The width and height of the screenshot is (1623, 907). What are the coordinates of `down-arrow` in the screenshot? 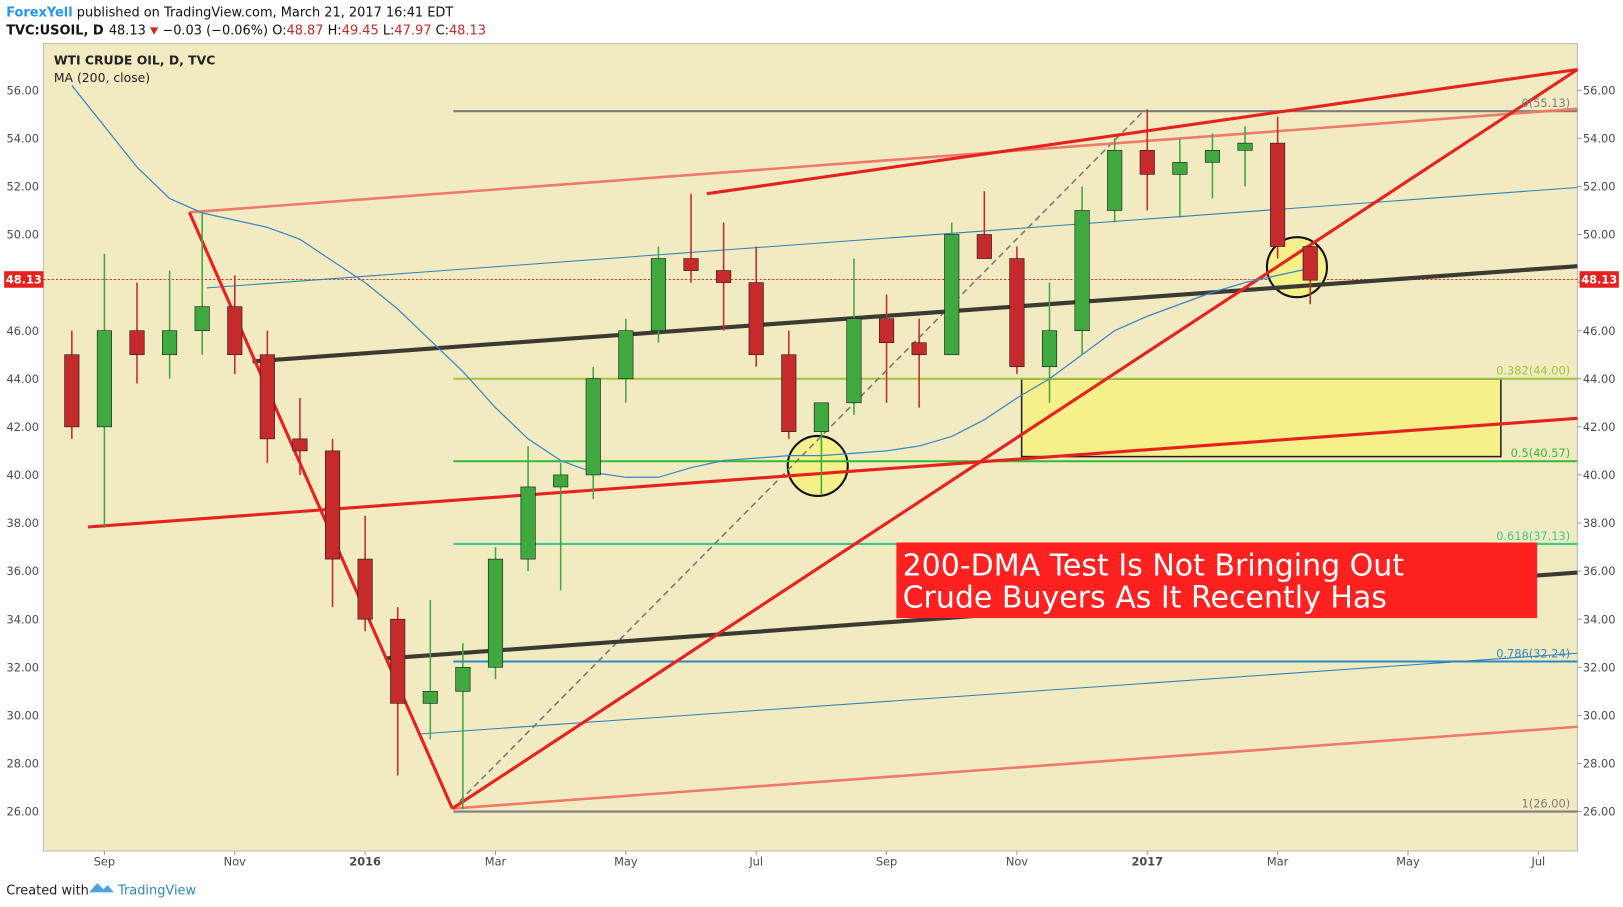 It's located at (154, 31).